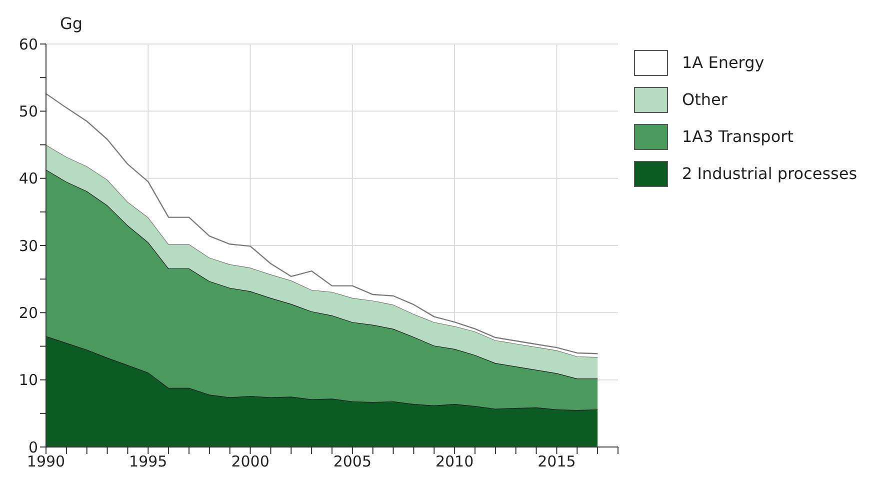 The height and width of the screenshot is (485, 877). I want to click on x-tick-label: 2005, so click(352, 461).